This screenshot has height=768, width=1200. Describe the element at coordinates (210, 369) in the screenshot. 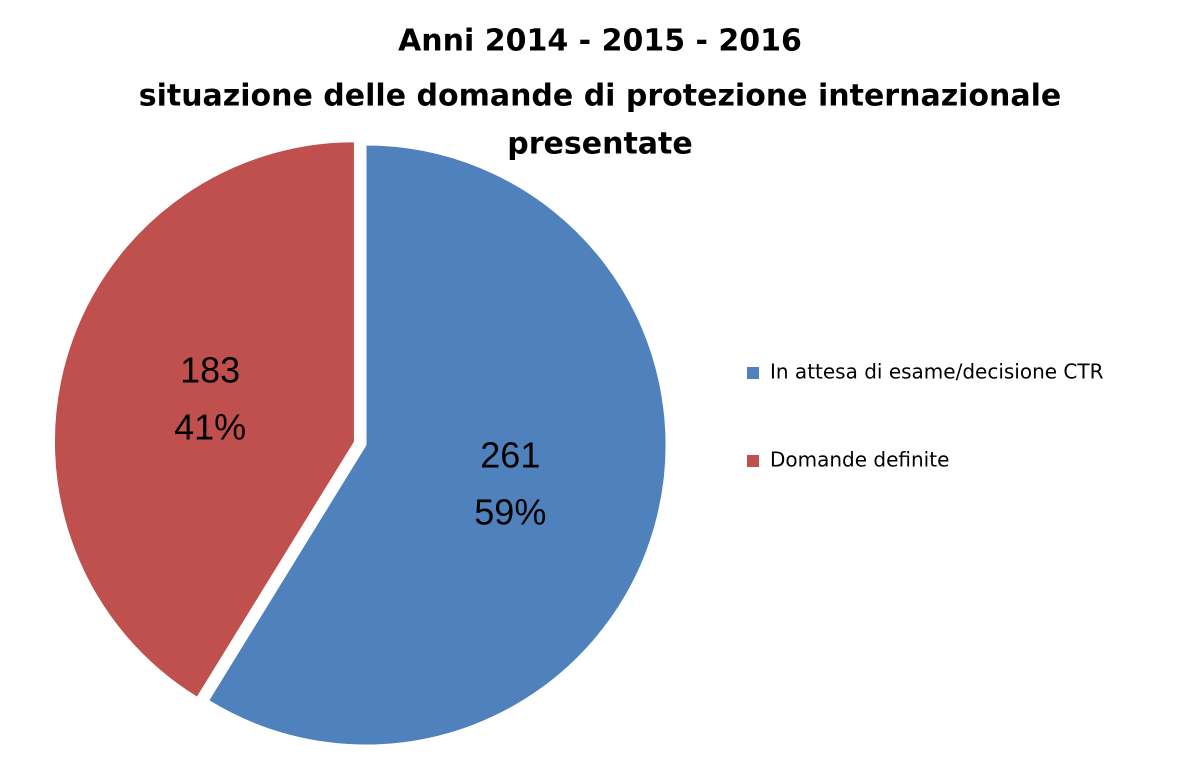

I see `data-label: 183` at that location.